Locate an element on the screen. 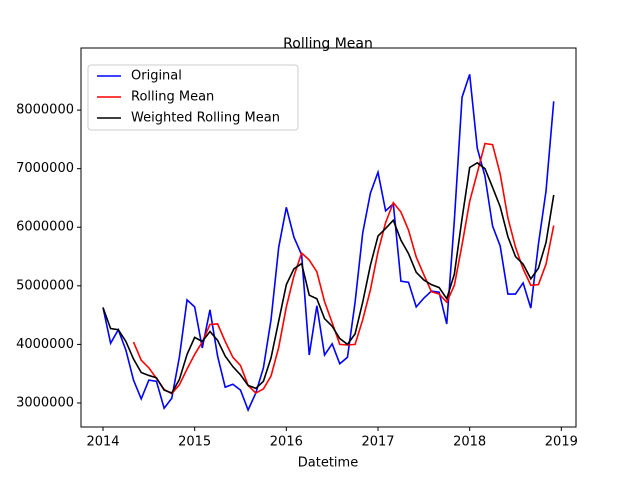 This screenshot has height=480, width=640. x-tick-label: 2017 is located at coordinates (377, 442).